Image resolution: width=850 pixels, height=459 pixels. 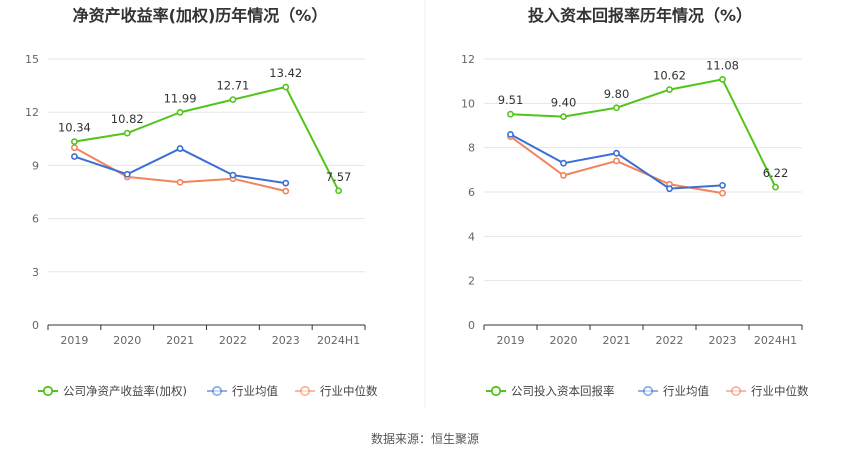 I want to click on data-label: 10.82, so click(x=127, y=119).